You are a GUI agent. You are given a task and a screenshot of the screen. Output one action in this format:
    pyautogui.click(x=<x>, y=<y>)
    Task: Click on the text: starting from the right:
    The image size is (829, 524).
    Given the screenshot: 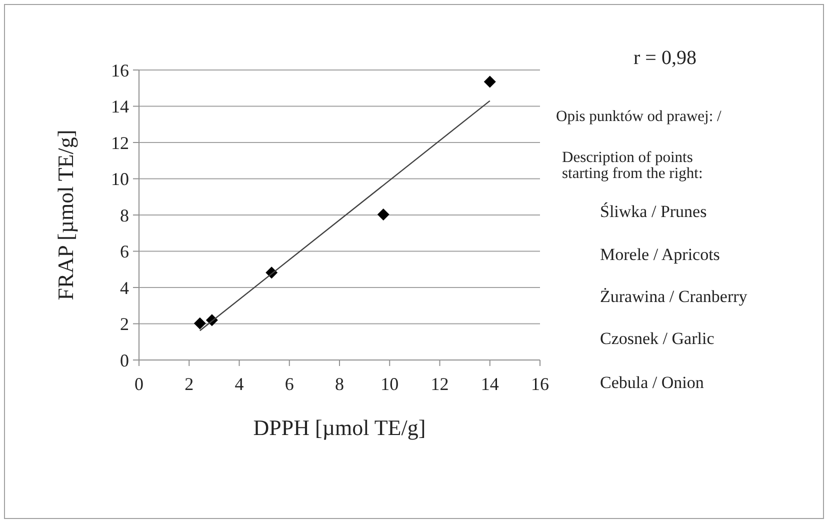 What is the action you would take?
    pyautogui.click(x=632, y=173)
    